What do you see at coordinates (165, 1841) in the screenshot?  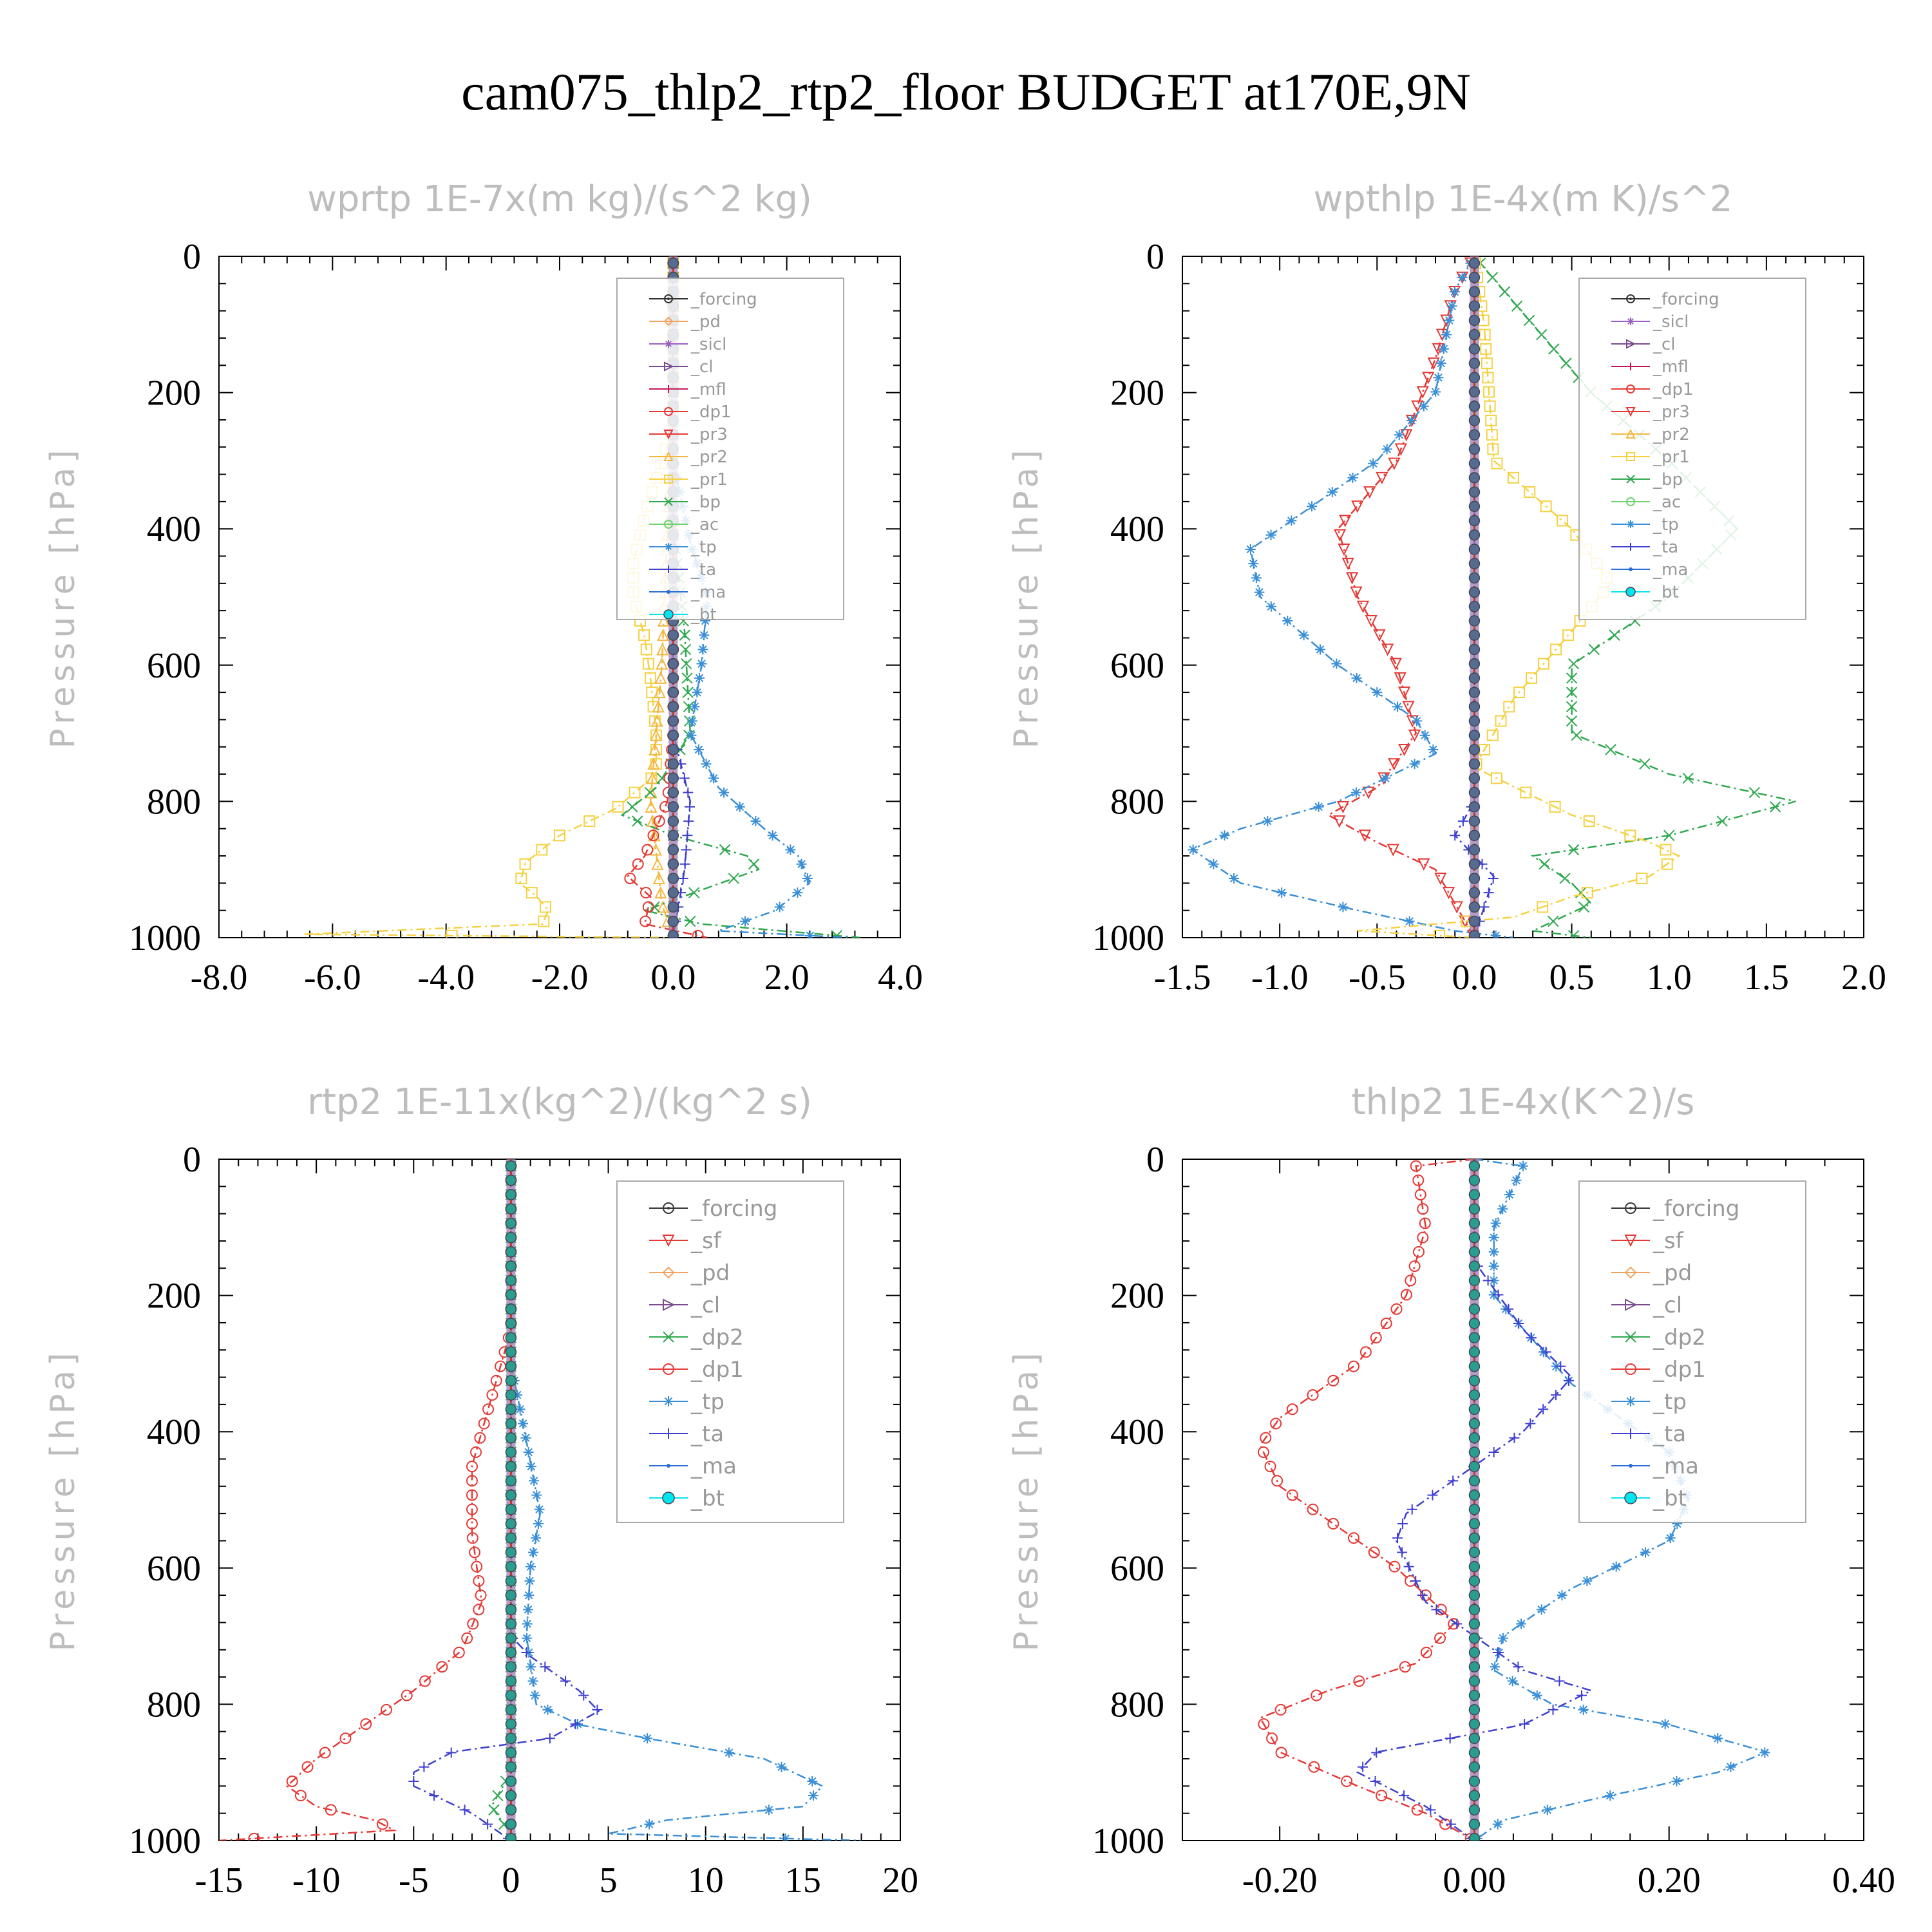 I see `y-tick-label: 1000` at bounding box center [165, 1841].